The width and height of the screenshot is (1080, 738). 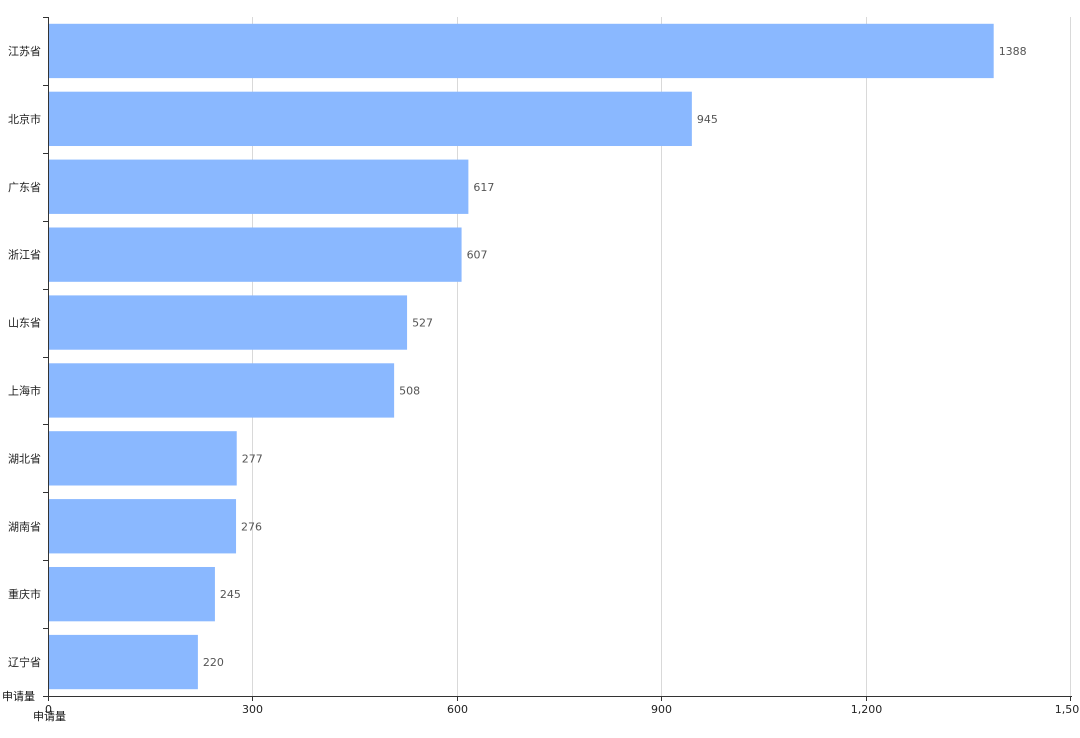 What do you see at coordinates (409, 390) in the screenshot?
I see `value-label: 508` at bounding box center [409, 390].